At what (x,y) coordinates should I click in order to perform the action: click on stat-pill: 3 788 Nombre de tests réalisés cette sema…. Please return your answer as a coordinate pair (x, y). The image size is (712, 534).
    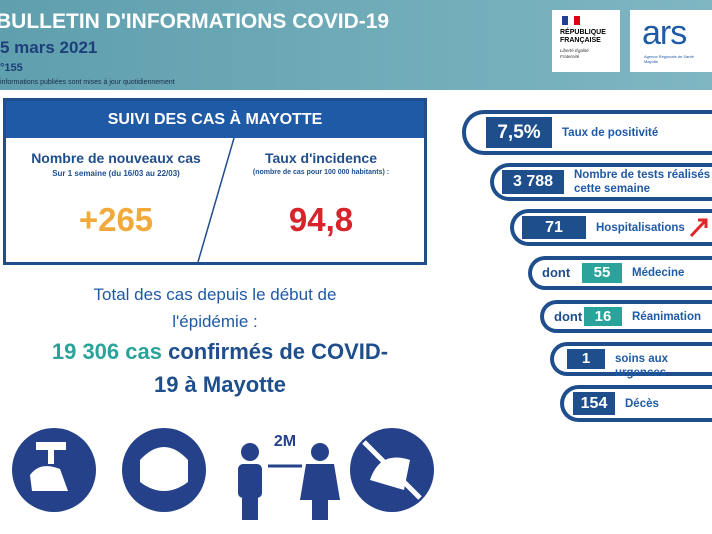
    Looking at the image, I should click on (601, 182).